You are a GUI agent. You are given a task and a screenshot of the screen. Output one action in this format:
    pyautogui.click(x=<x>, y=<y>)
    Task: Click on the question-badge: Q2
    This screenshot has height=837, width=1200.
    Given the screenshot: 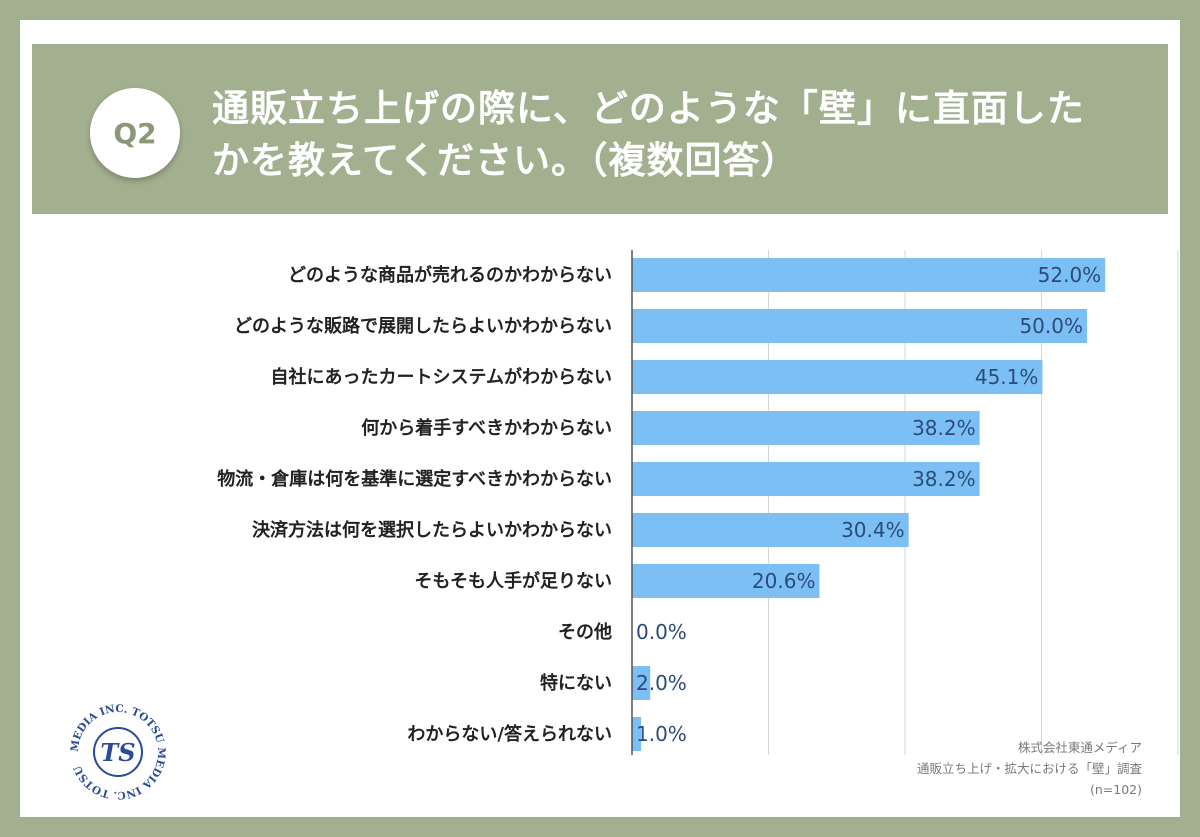 What is the action you would take?
    pyautogui.click(x=135, y=133)
    